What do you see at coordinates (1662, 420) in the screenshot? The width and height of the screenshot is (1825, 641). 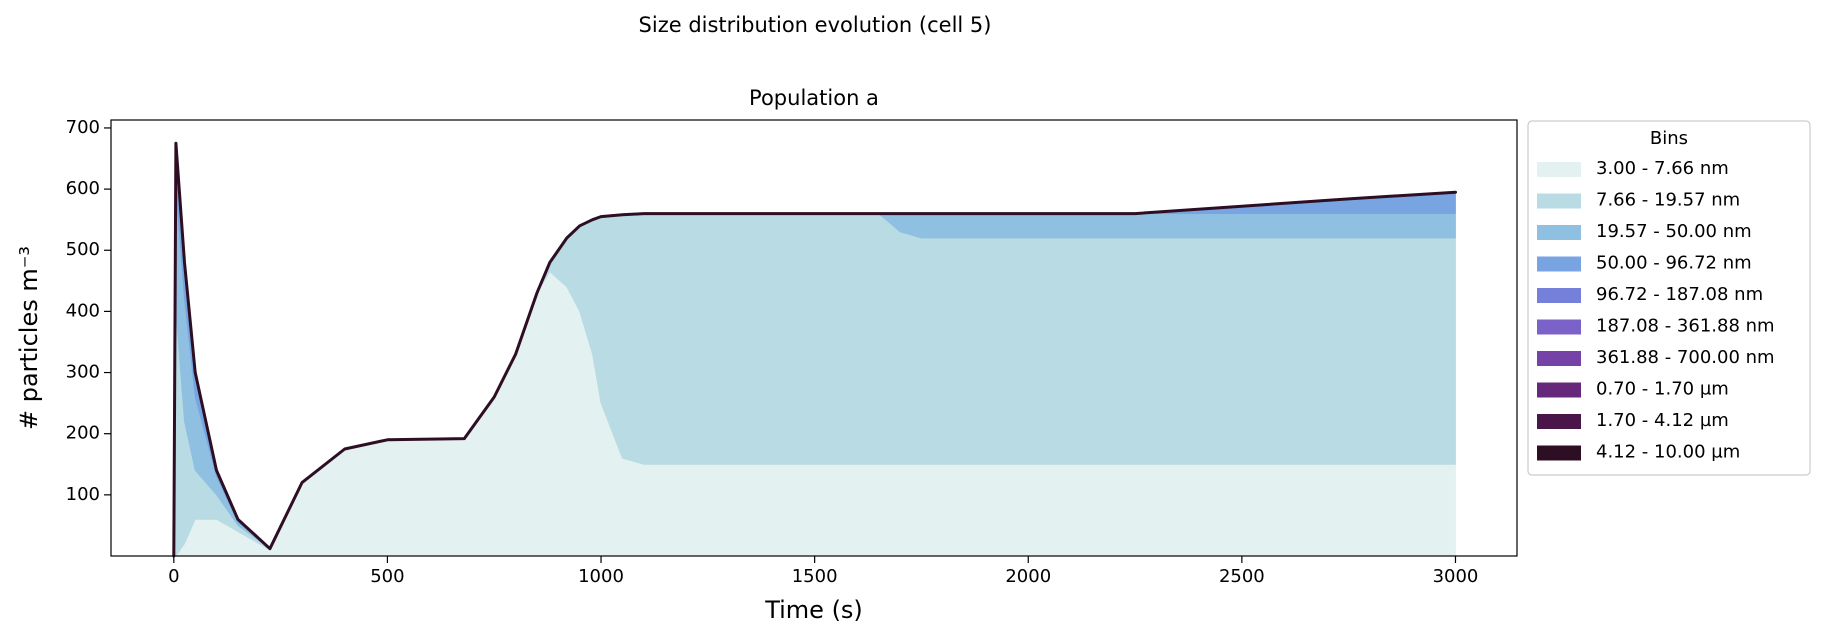 I see `legend-label: 1.70 - 4.12 µm` at bounding box center [1662, 420].